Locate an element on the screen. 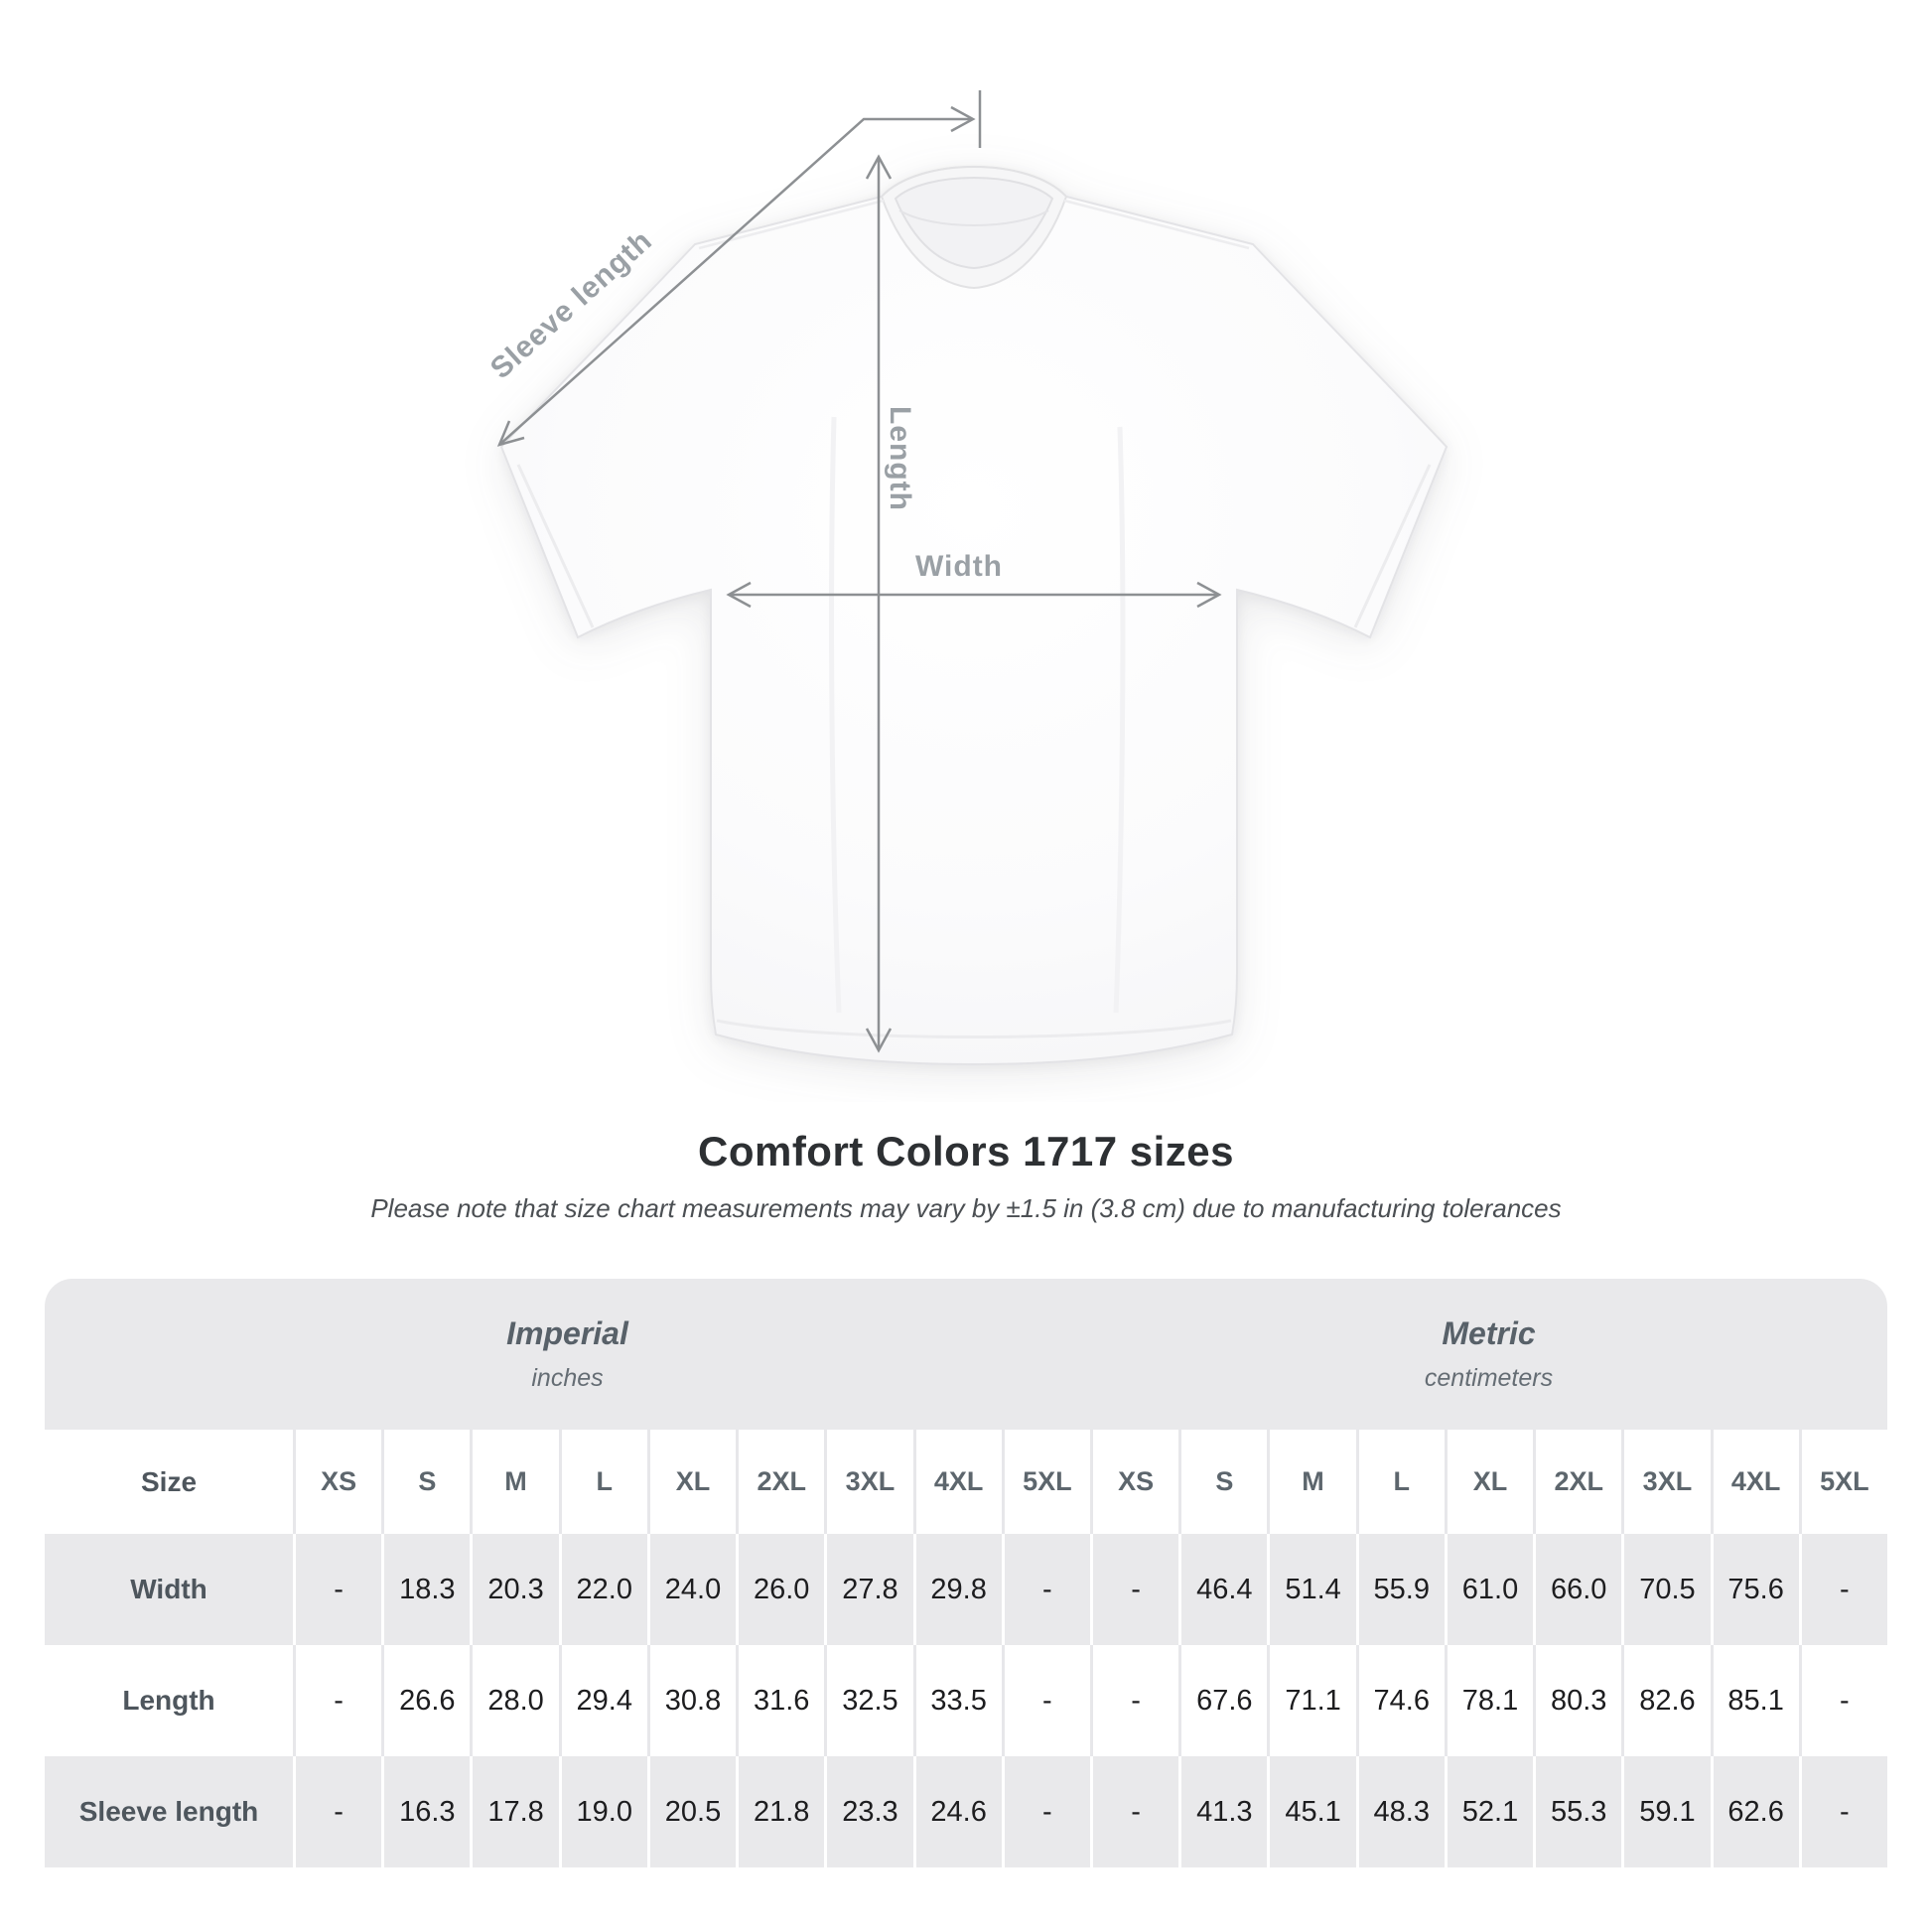 The image size is (1932, 1932). value-cell: 31.6 is located at coordinates (780, 1701).